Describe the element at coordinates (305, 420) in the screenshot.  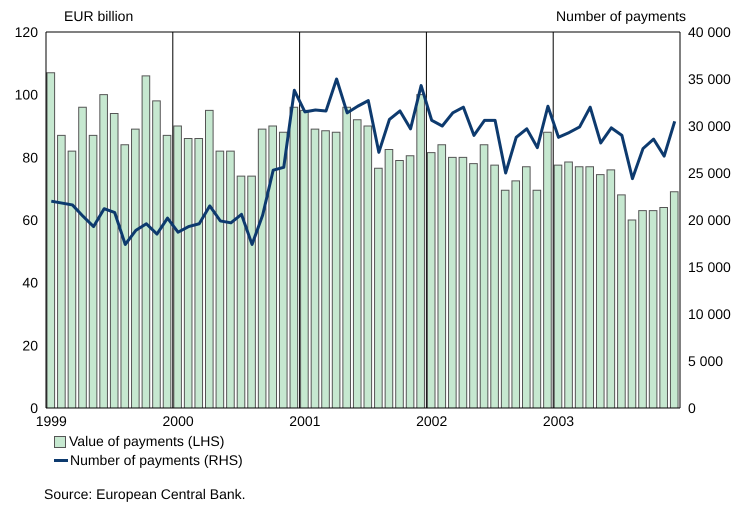
I see `x-tick-label: 2001` at that location.